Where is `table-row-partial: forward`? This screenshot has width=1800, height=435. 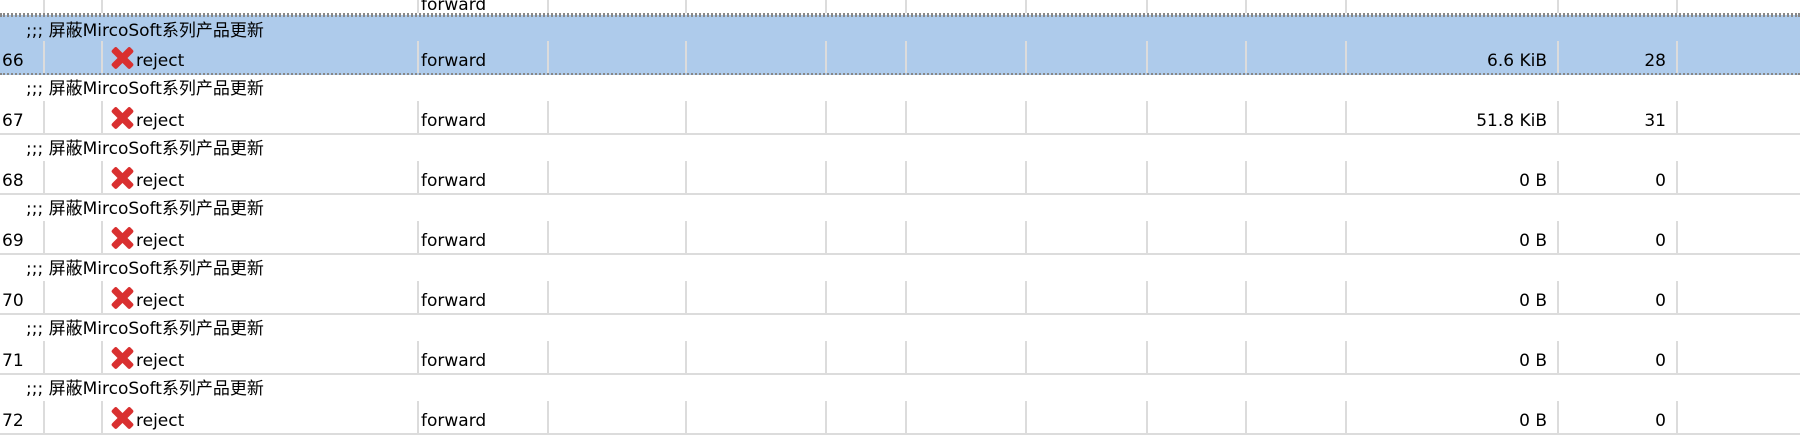
table-row-partial: forward is located at coordinates (900, 7).